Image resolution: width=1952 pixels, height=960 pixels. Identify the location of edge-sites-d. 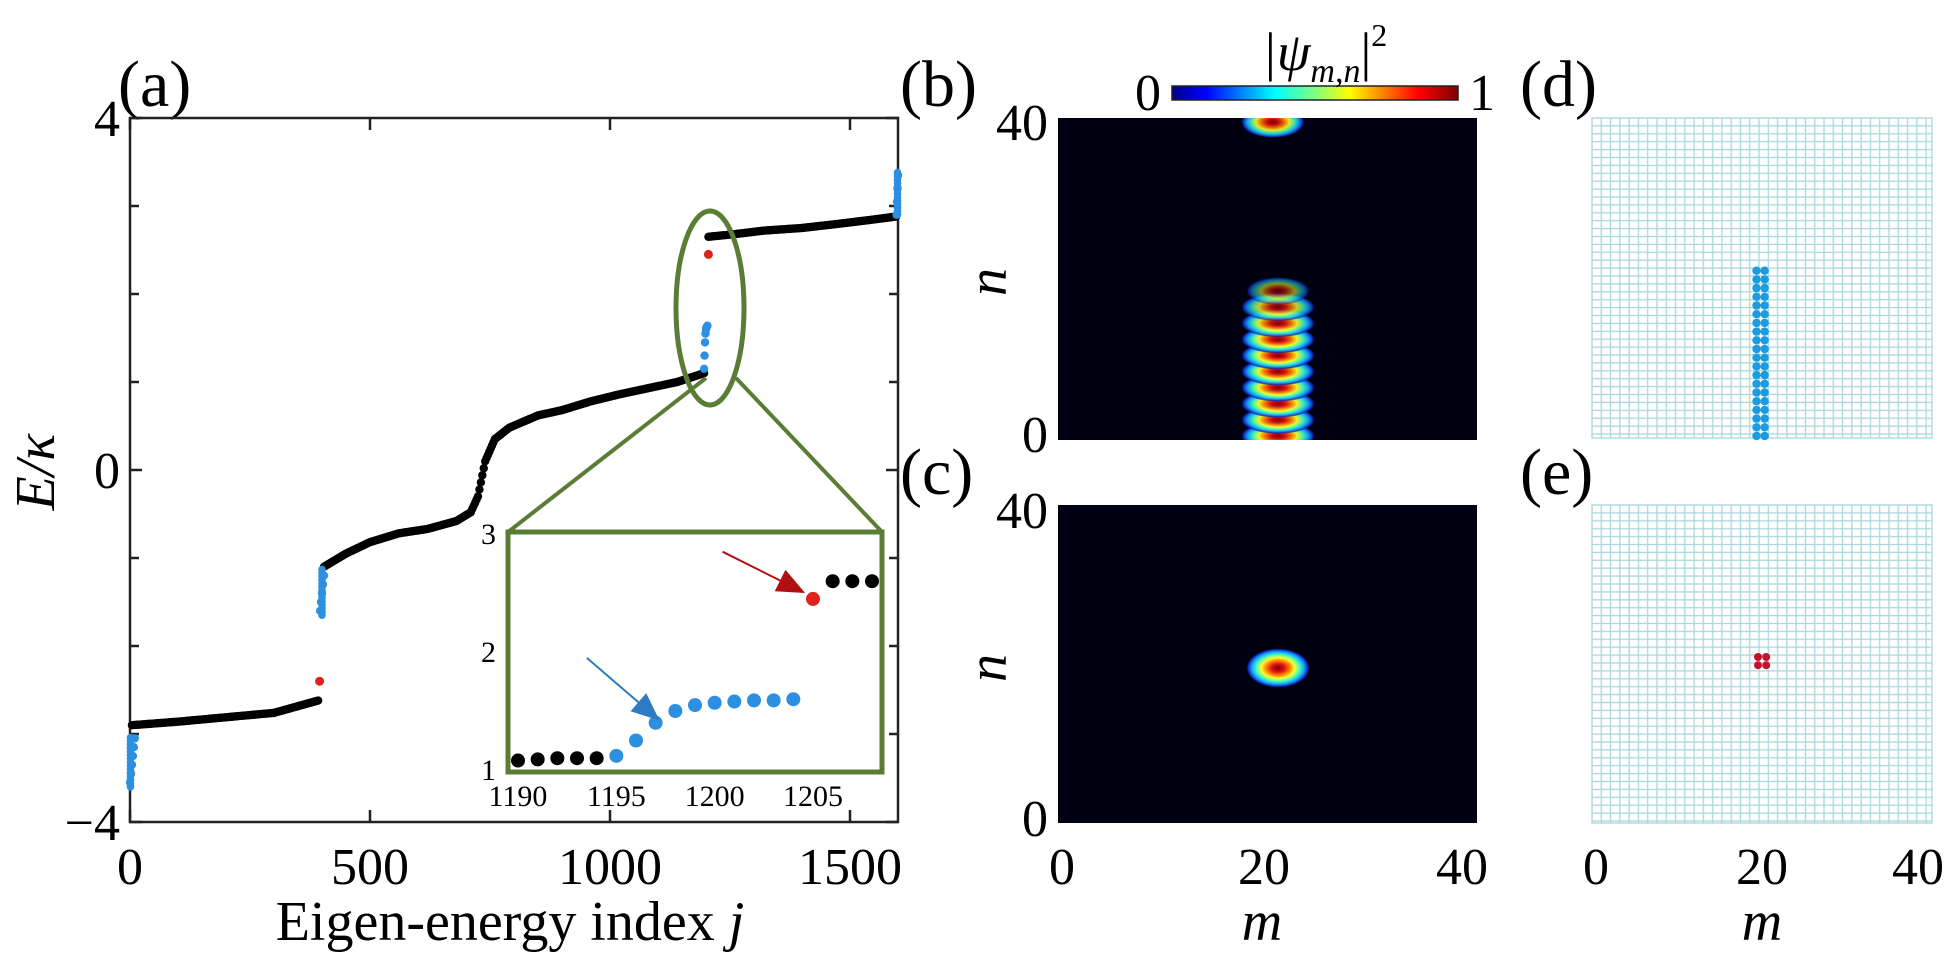
(1760, 353).